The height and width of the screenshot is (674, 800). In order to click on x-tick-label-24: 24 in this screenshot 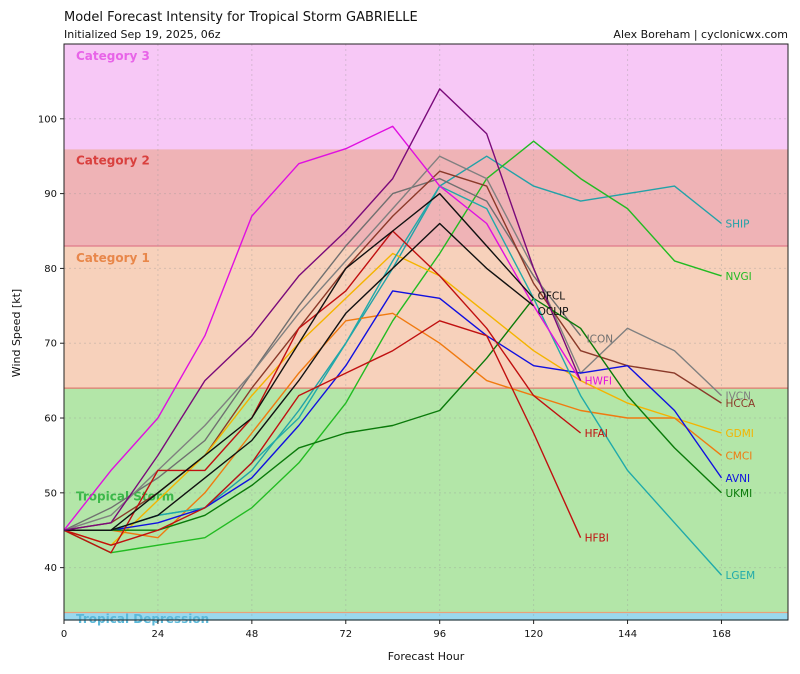, I will do `click(158, 634)`.